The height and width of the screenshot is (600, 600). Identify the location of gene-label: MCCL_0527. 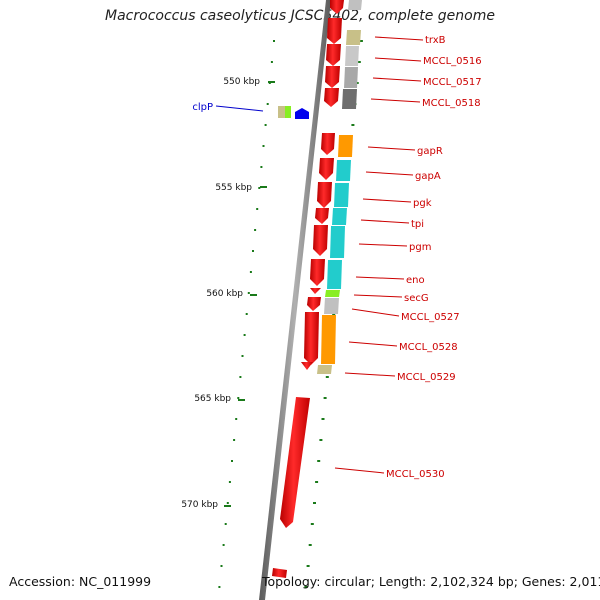
(430, 317).